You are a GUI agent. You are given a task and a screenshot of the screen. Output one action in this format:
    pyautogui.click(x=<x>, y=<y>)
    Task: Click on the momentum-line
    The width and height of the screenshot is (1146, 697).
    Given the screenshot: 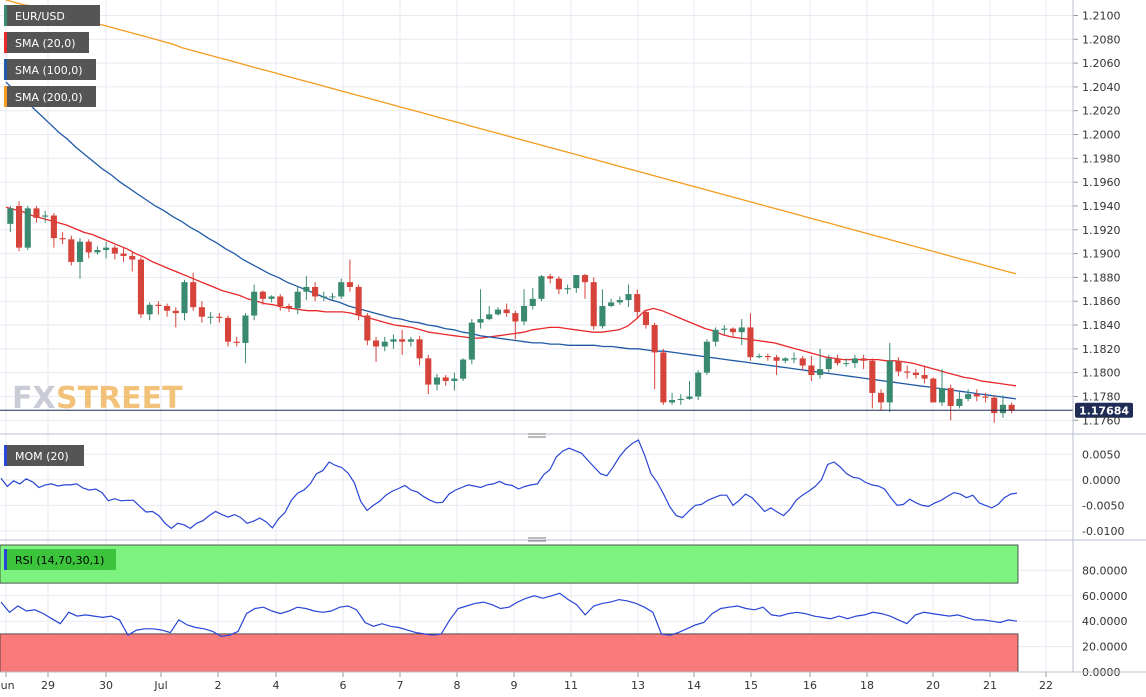 What is the action you would take?
    pyautogui.click(x=509, y=484)
    